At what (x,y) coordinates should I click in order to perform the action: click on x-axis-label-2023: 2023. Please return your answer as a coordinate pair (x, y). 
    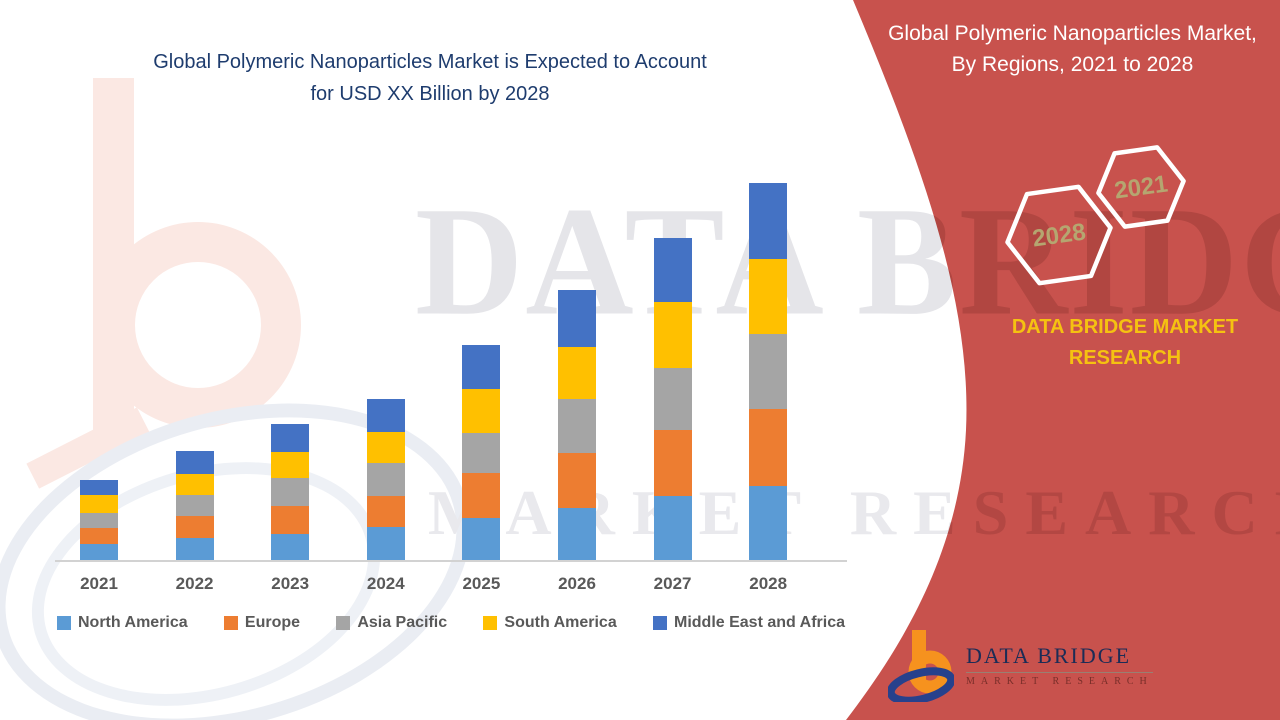
    Looking at the image, I should click on (290, 583).